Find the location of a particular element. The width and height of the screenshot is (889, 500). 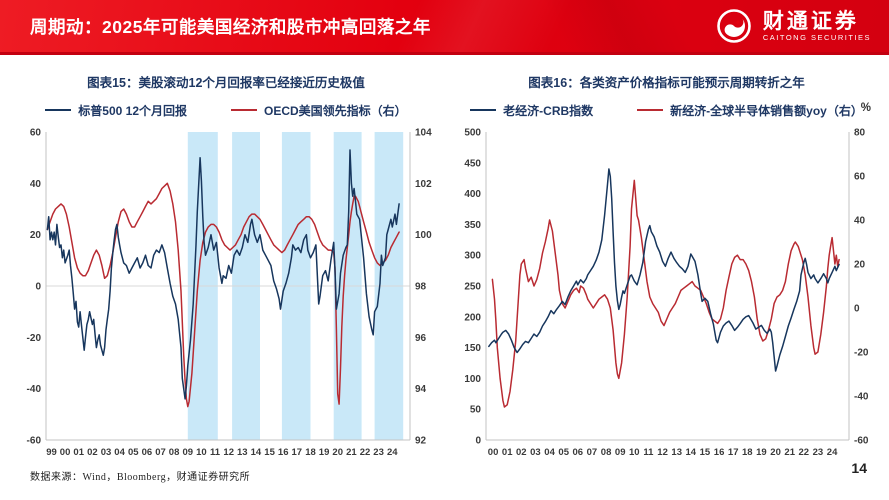

legend: 老经济-CRB指数 新经济-全球半导体销售额yoy（右） is located at coordinates (666, 110).